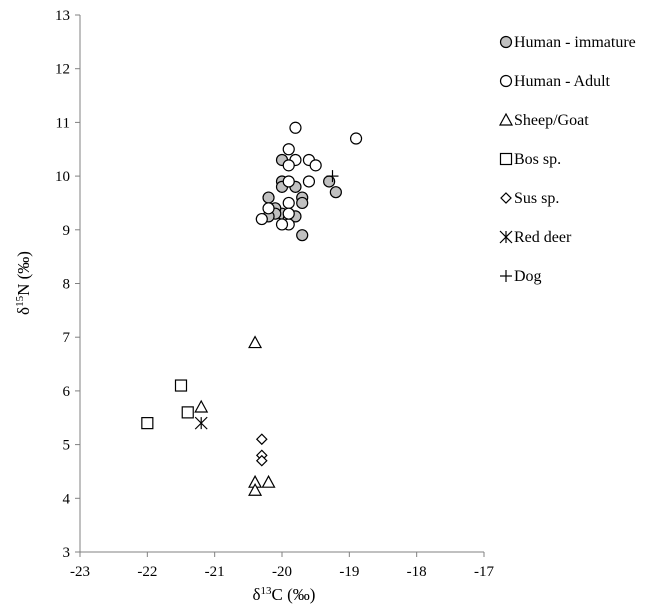  What do you see at coordinates (484, 572) in the screenshot?
I see `x-tick-label: -17` at bounding box center [484, 572].